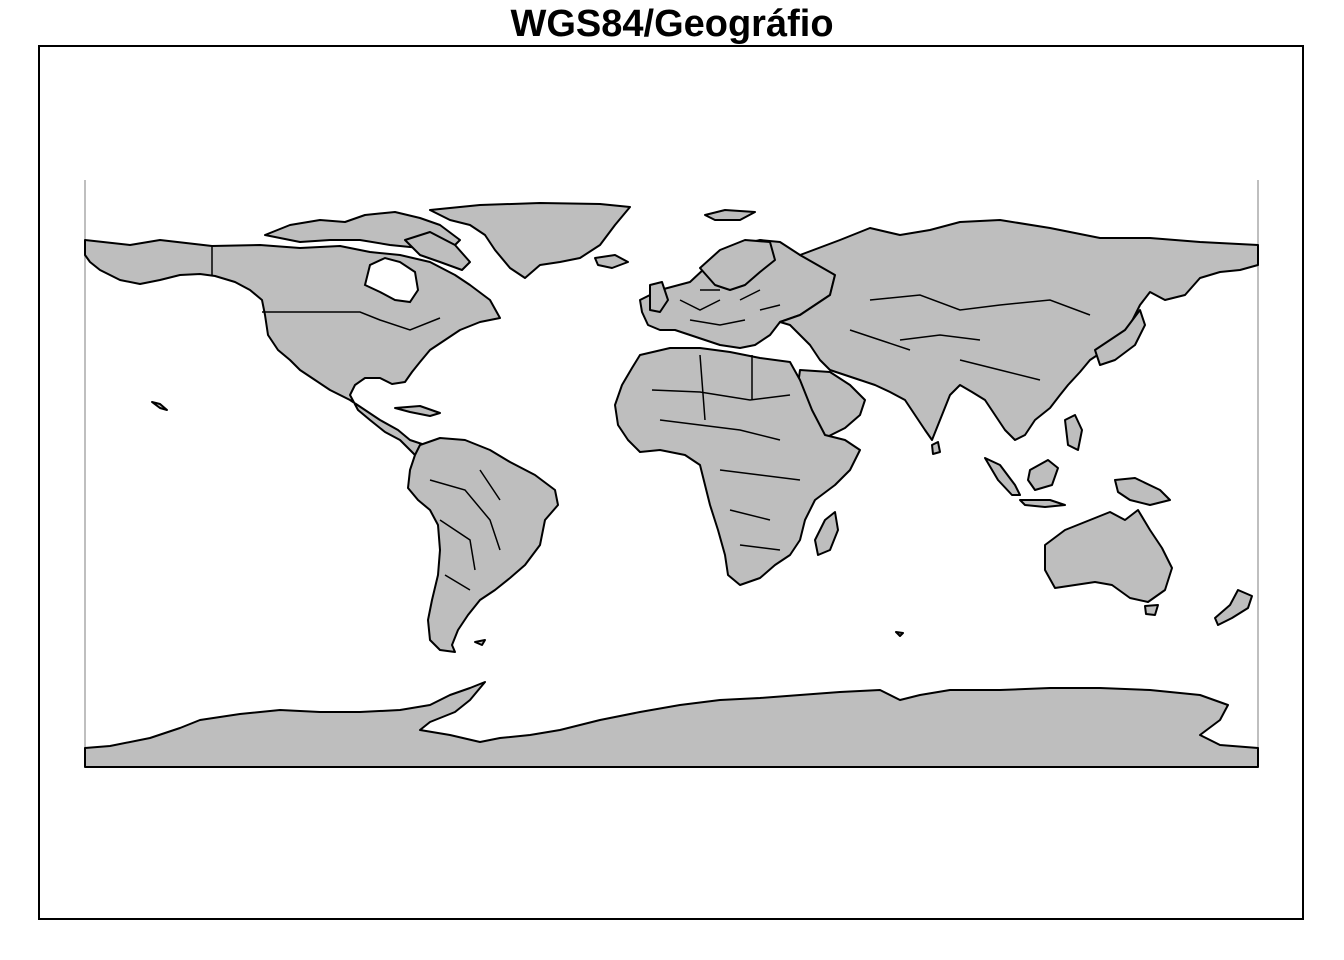  What do you see at coordinates (351, 321) in the screenshot?
I see `us-canada-border` at bounding box center [351, 321].